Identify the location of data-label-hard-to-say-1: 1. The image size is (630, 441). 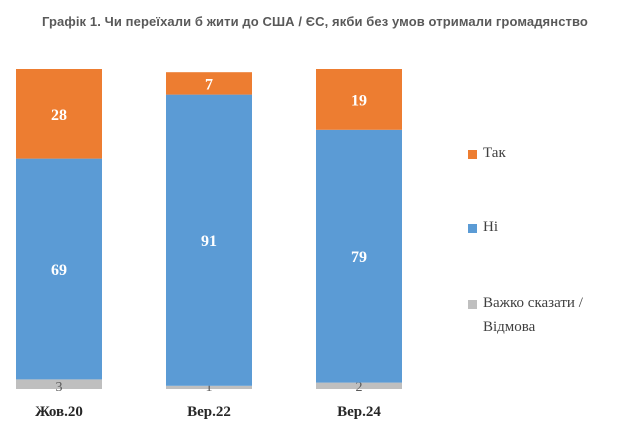
(209, 387).